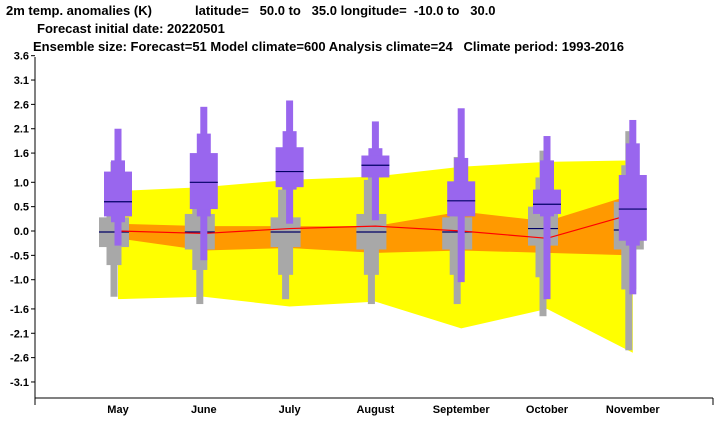 The height and width of the screenshot is (421, 720). I want to click on y-tick-label: -2.6, so click(19, 359).